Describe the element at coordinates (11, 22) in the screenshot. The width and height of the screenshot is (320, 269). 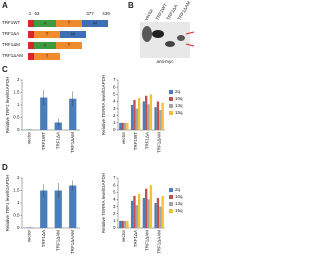
I see `construct-label: TRF1WT` at that location.